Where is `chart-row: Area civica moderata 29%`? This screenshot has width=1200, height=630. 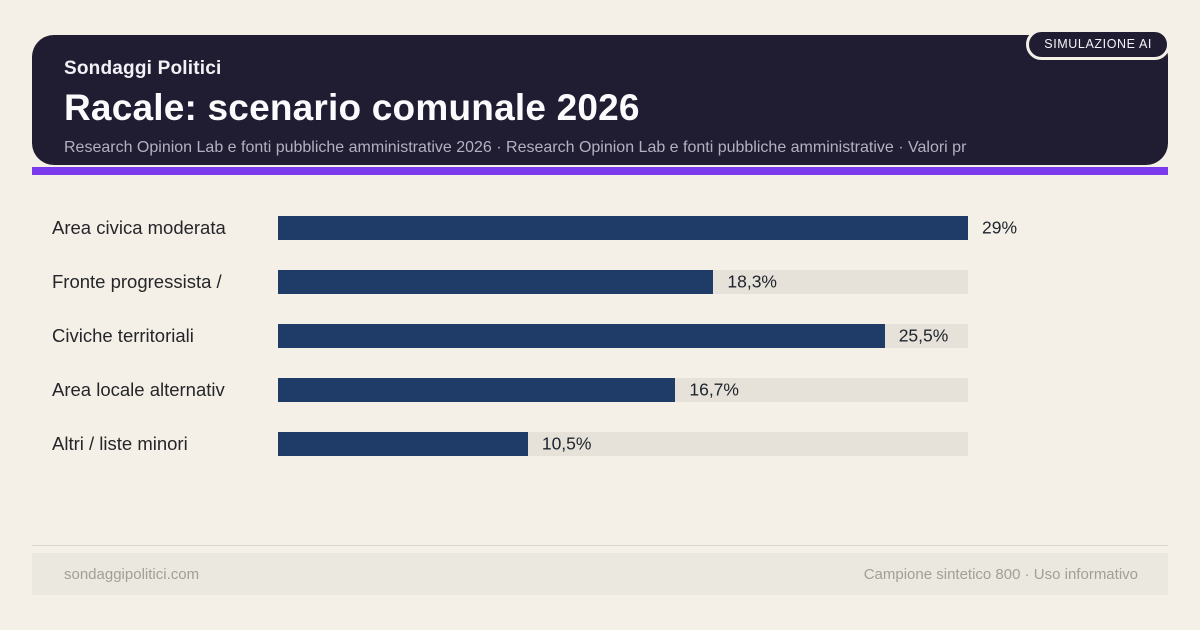
chart-row: Area civica moderata 29% is located at coordinates (626, 228).